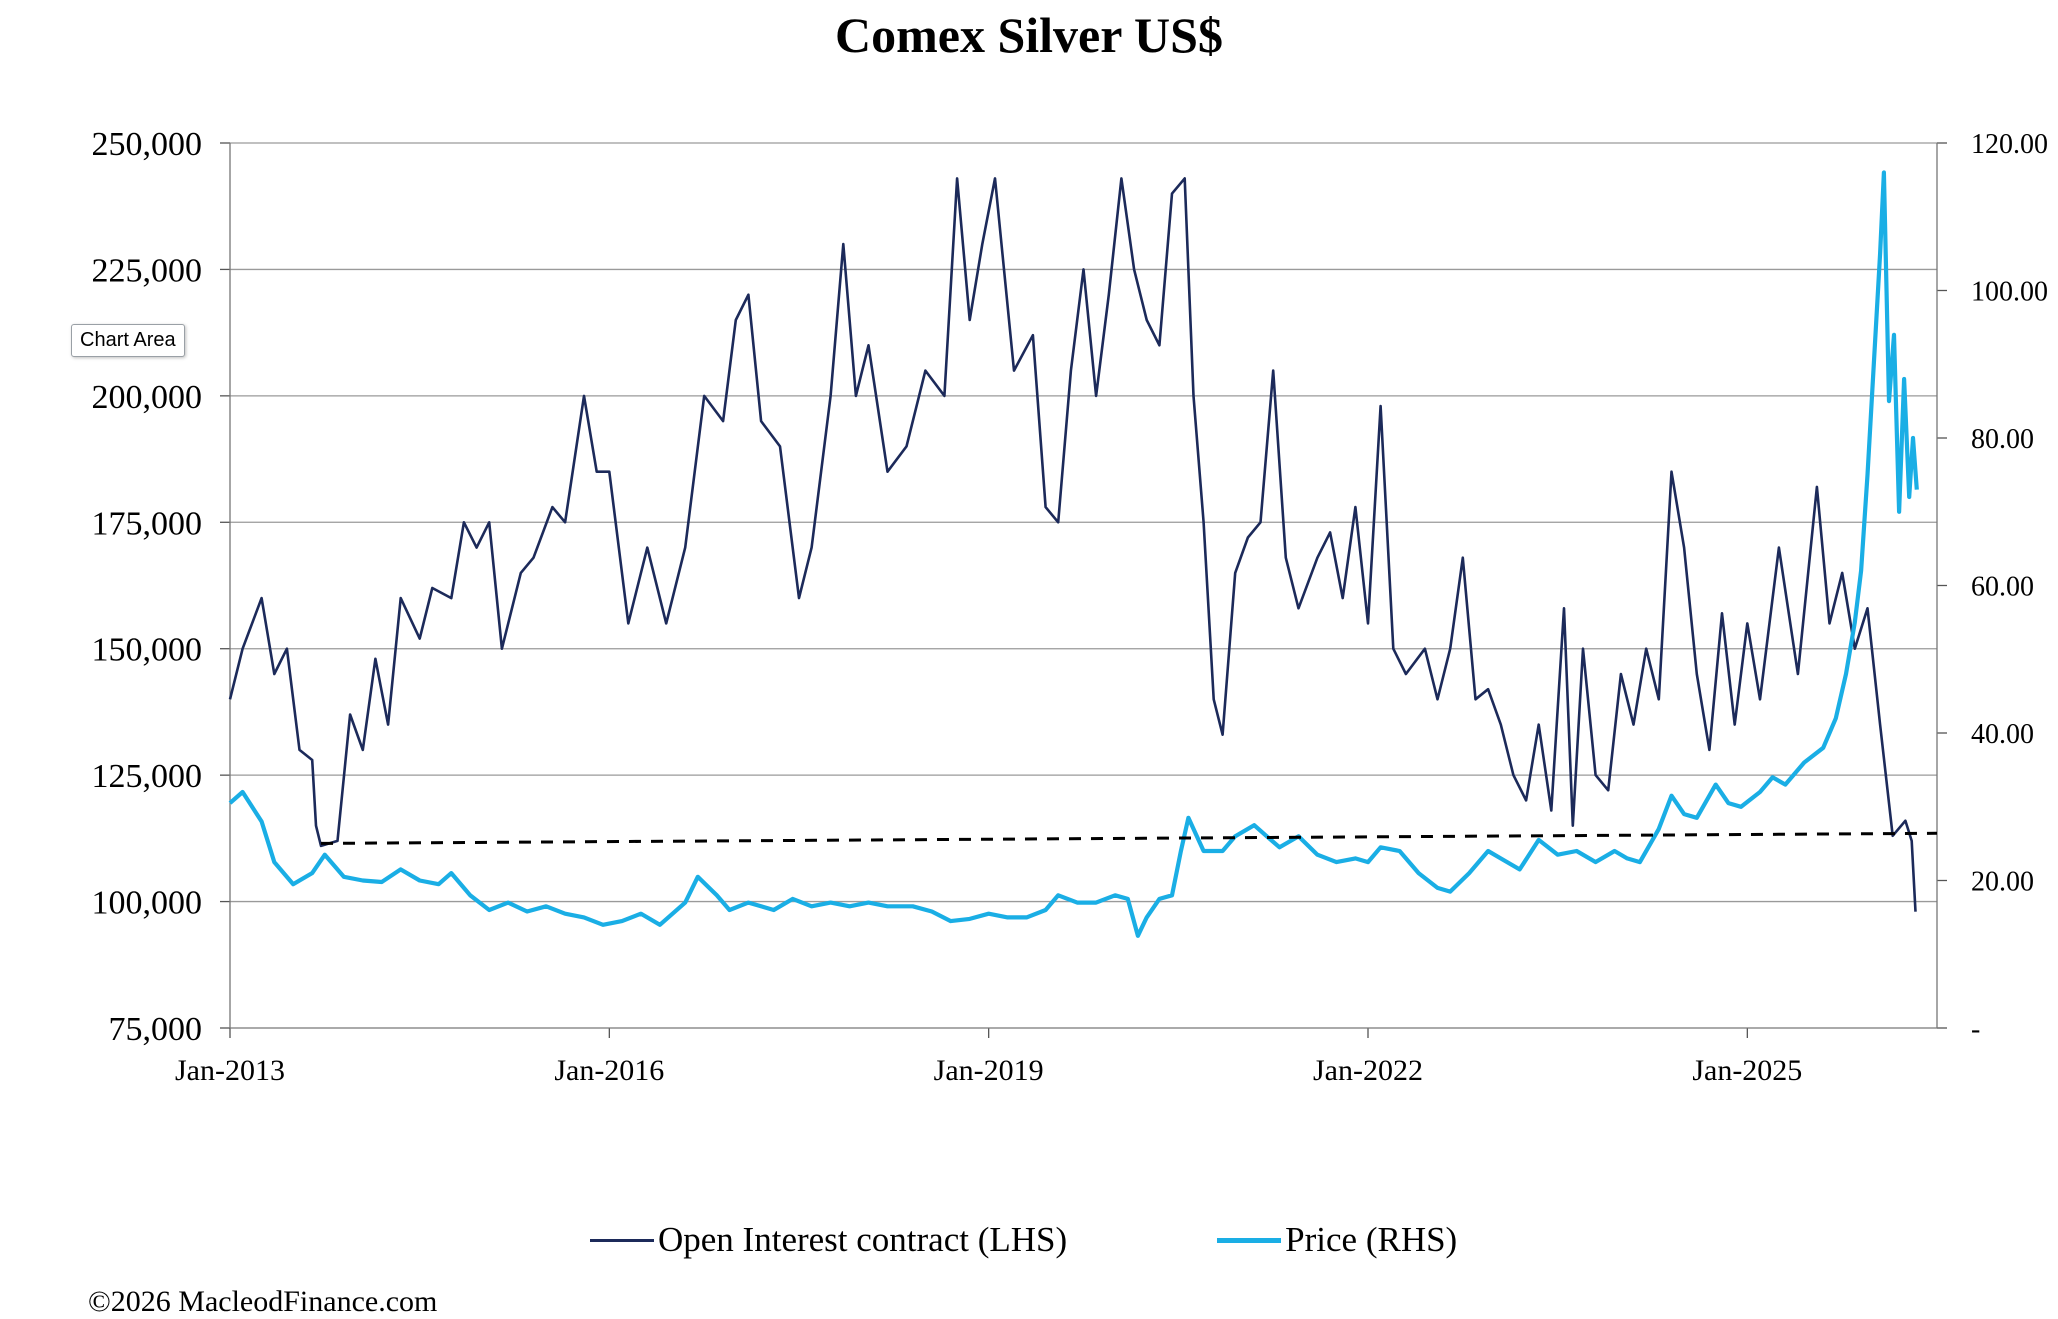  What do you see at coordinates (147, 523) in the screenshot?
I see `y-left-tick-label-4: 175,000` at bounding box center [147, 523].